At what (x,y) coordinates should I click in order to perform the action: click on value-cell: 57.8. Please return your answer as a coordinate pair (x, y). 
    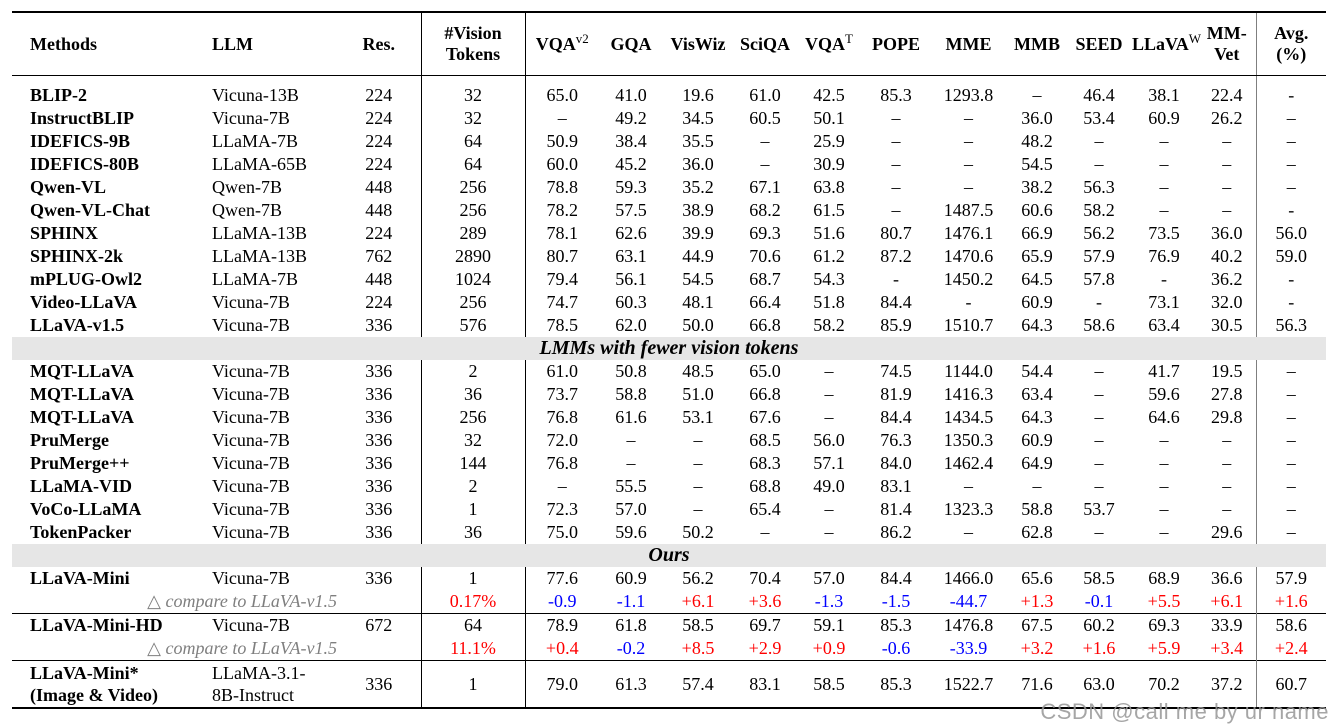
    Looking at the image, I should click on (1099, 279).